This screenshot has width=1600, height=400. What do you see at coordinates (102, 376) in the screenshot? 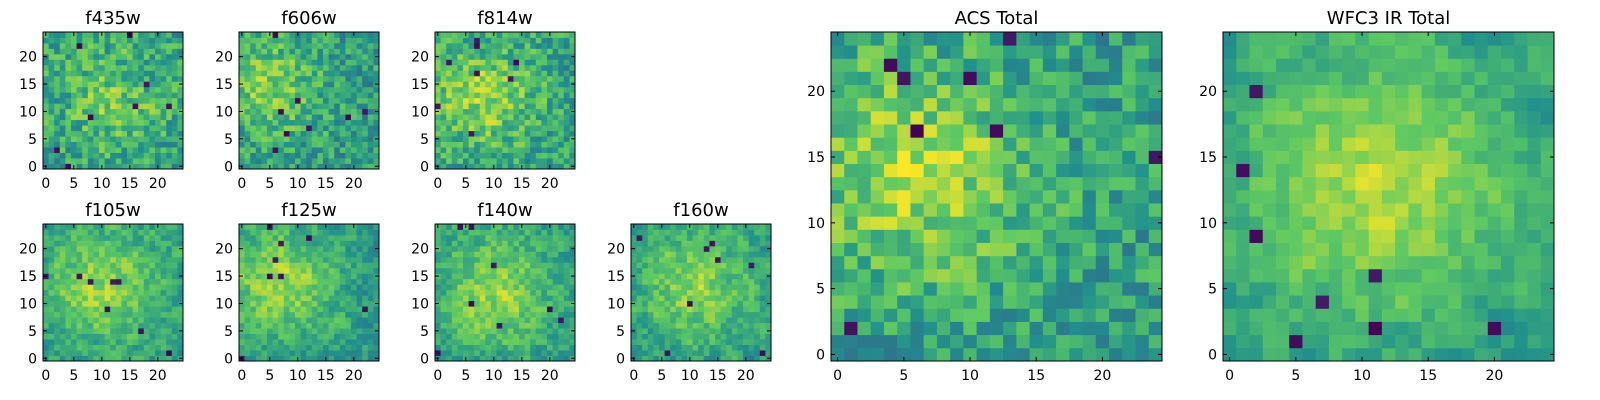
I see `x-tick-label: 10` at bounding box center [102, 376].